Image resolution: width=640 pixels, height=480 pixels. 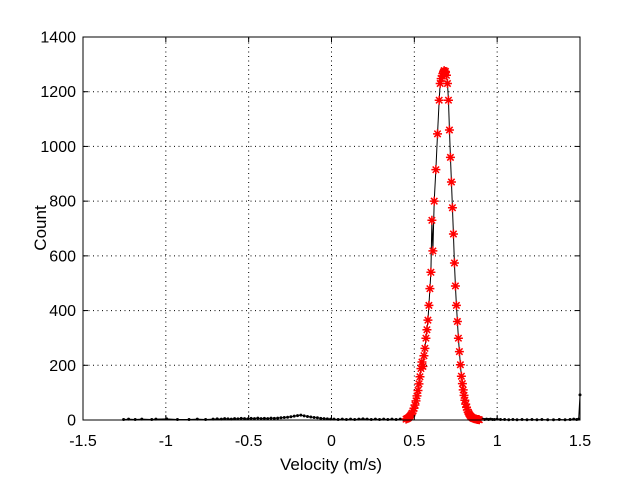 I want to click on y-tick-label: 600, so click(x=62, y=256).